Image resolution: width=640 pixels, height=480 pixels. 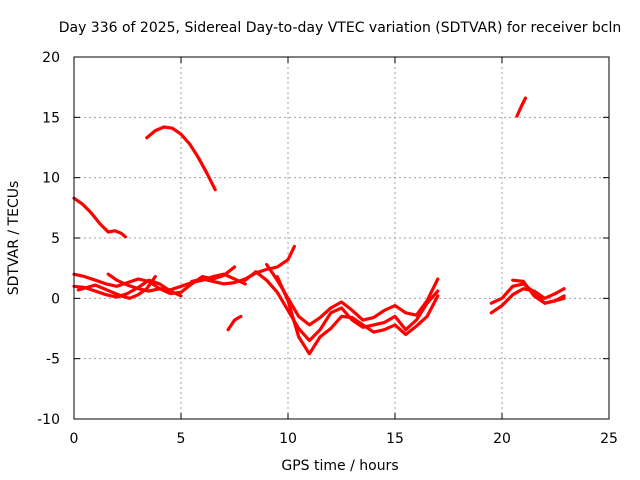 I want to click on series-arc-g, so click(x=341, y=306).